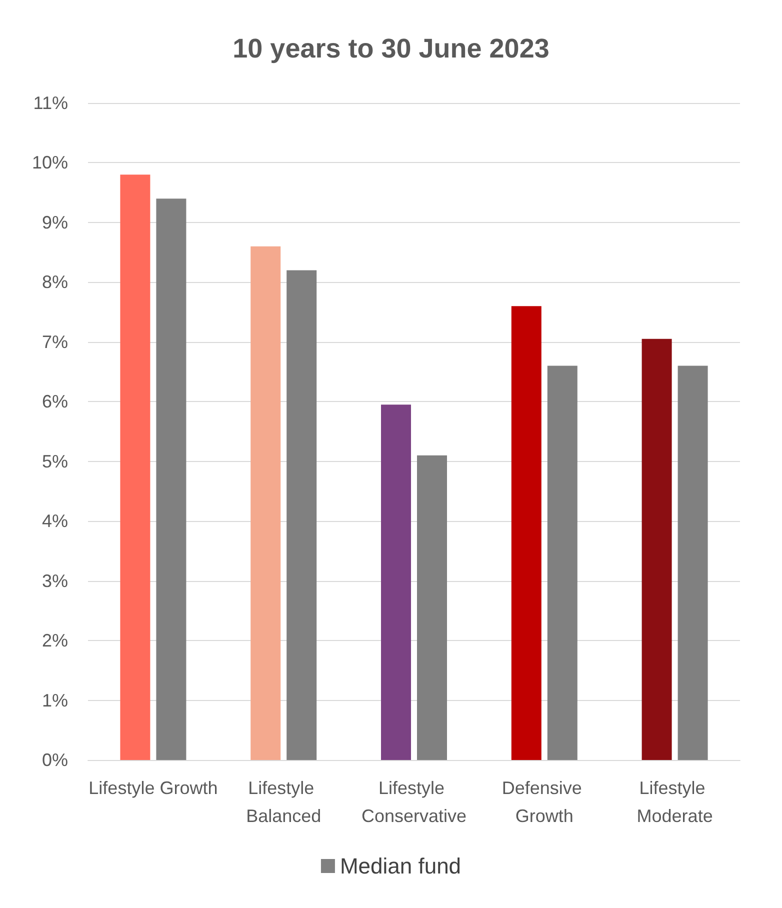 Image resolution: width=782 pixels, height=908 pixels. I want to click on y-tick-label: 1%, so click(55, 700).